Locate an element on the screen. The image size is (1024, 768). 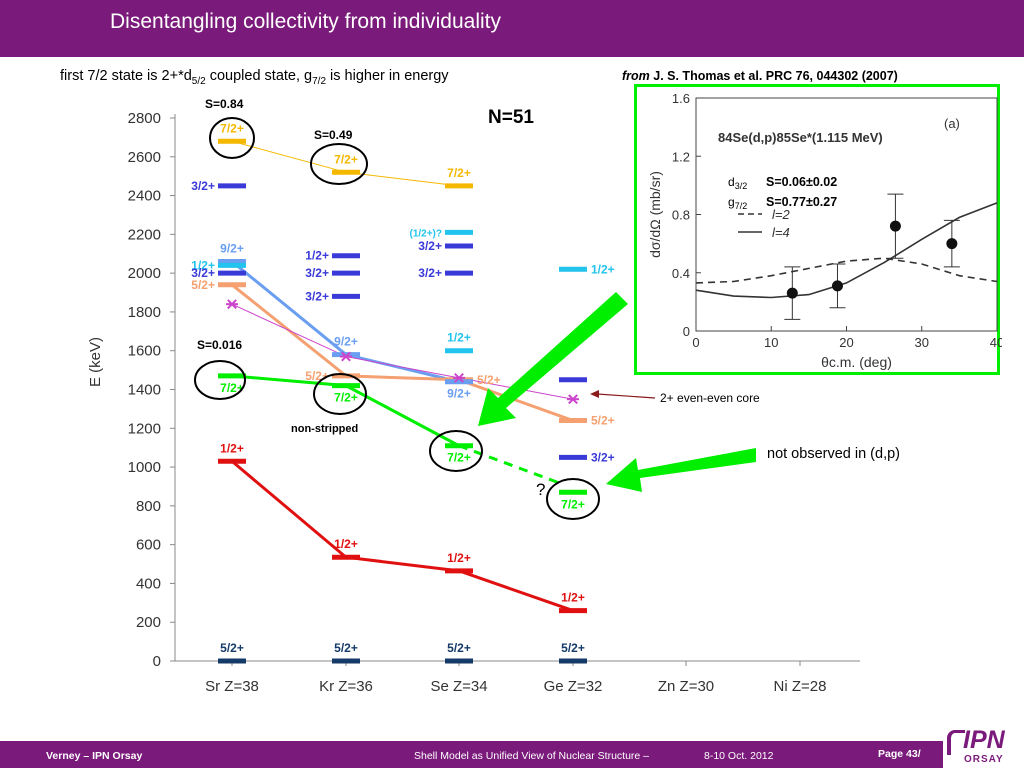
y-tick-label: 1600 is located at coordinates (144, 351).